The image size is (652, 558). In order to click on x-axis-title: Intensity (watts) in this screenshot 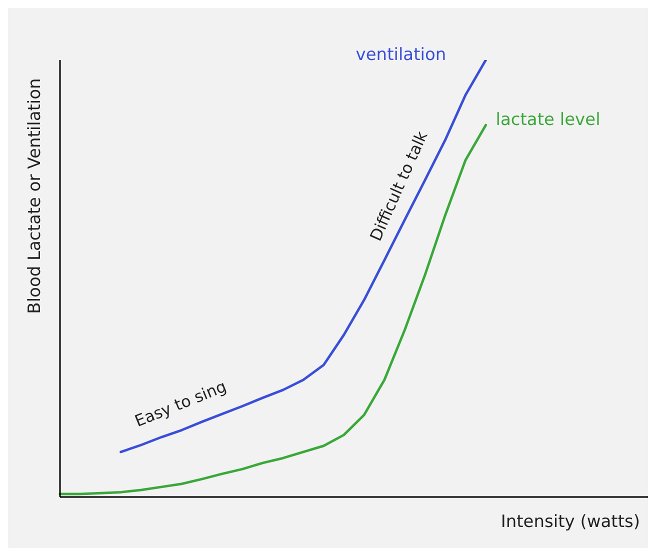, I will do `click(570, 522)`.